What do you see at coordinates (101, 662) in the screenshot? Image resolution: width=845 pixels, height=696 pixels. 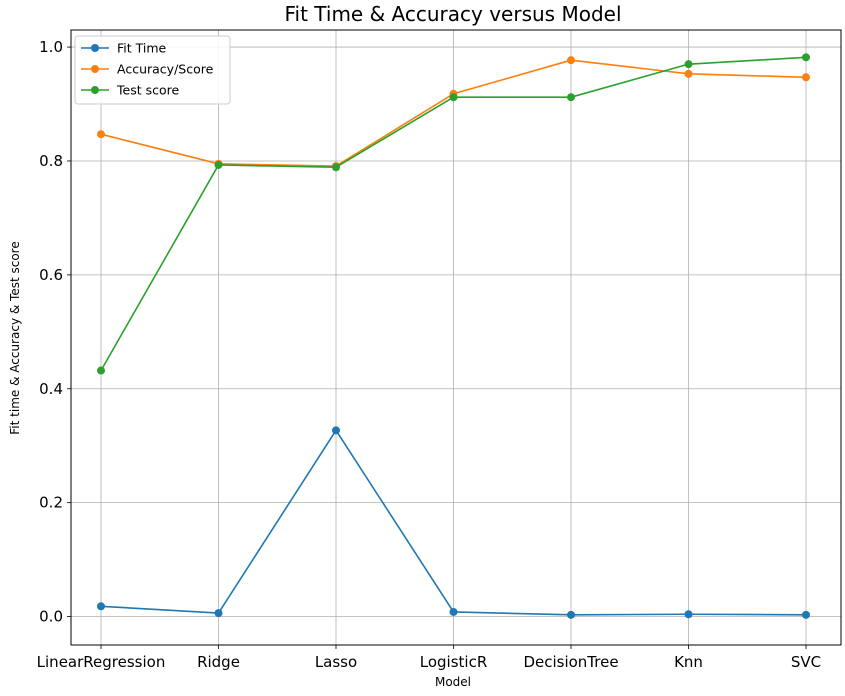 I see `x-tick-label: LinearRegression` at bounding box center [101, 662].